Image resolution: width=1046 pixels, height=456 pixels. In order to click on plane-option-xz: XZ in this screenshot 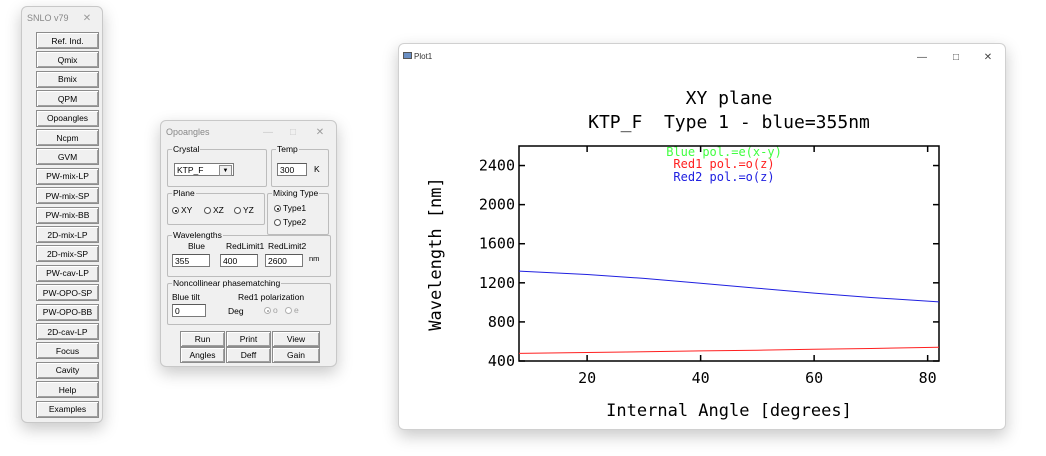, I will do `click(214, 210)`.